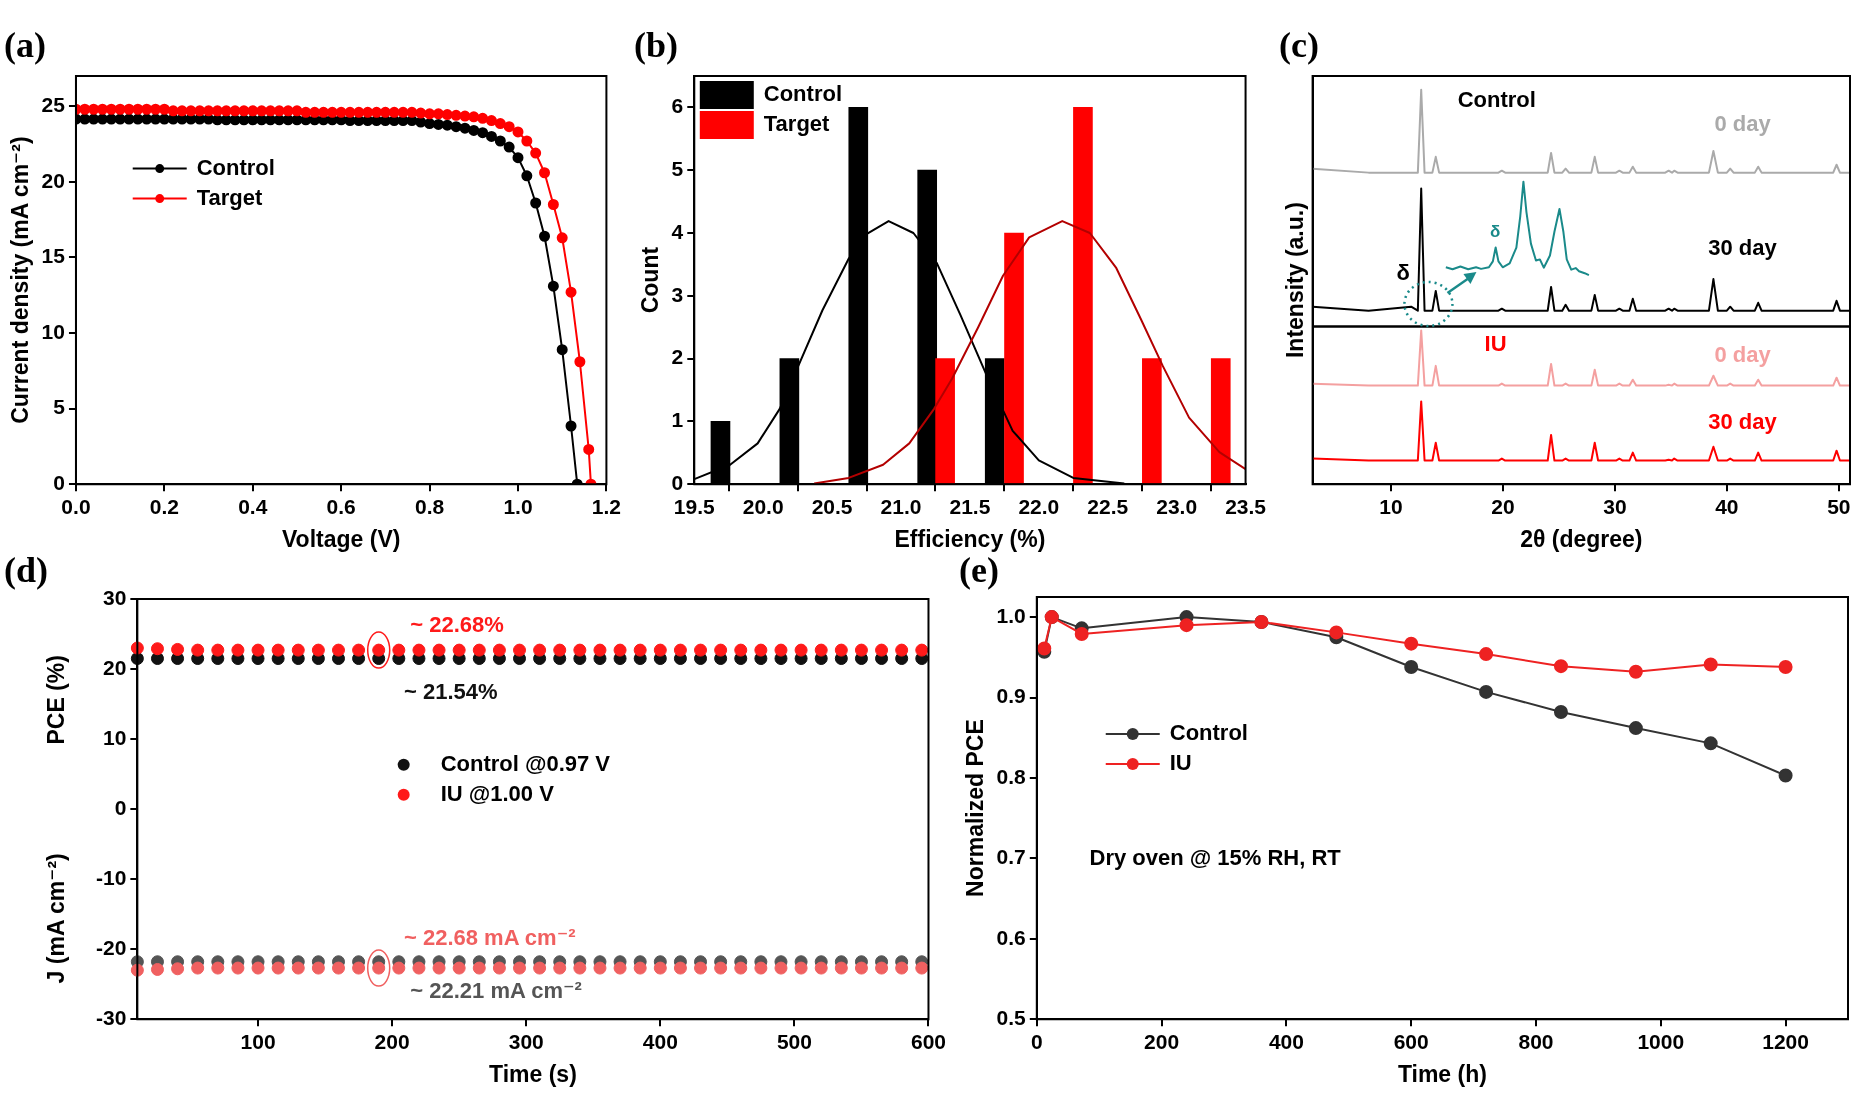 The image size is (1856, 1098). Describe the element at coordinates (1839, 506) in the screenshot. I see `x-tick-label: 50` at that location.